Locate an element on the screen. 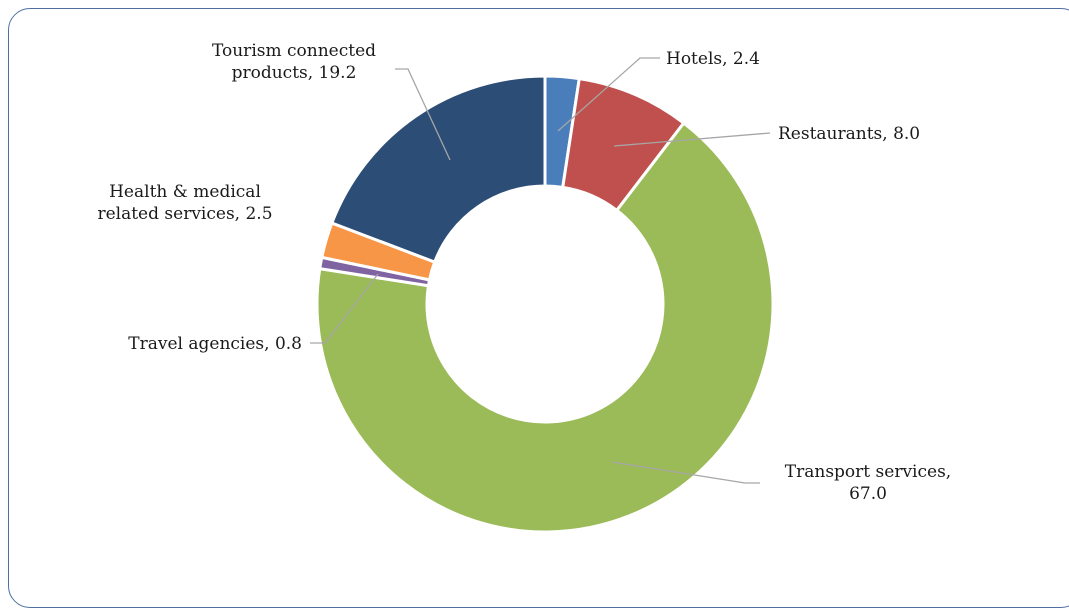  data-label-restaurants: Restaurants, 8.0 is located at coordinates (849, 134).